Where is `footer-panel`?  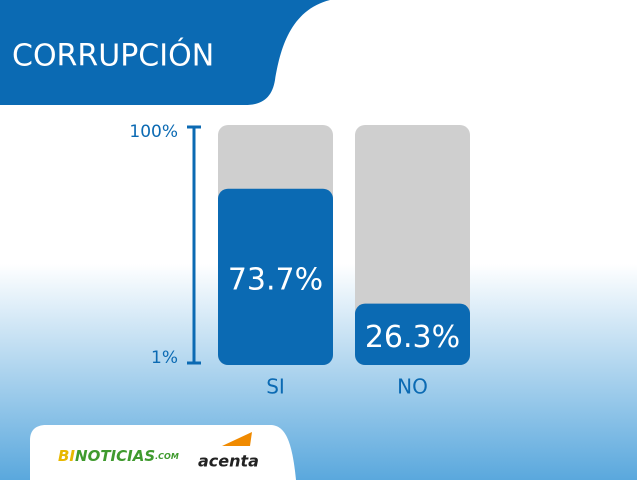 footer-panel is located at coordinates (163, 452).